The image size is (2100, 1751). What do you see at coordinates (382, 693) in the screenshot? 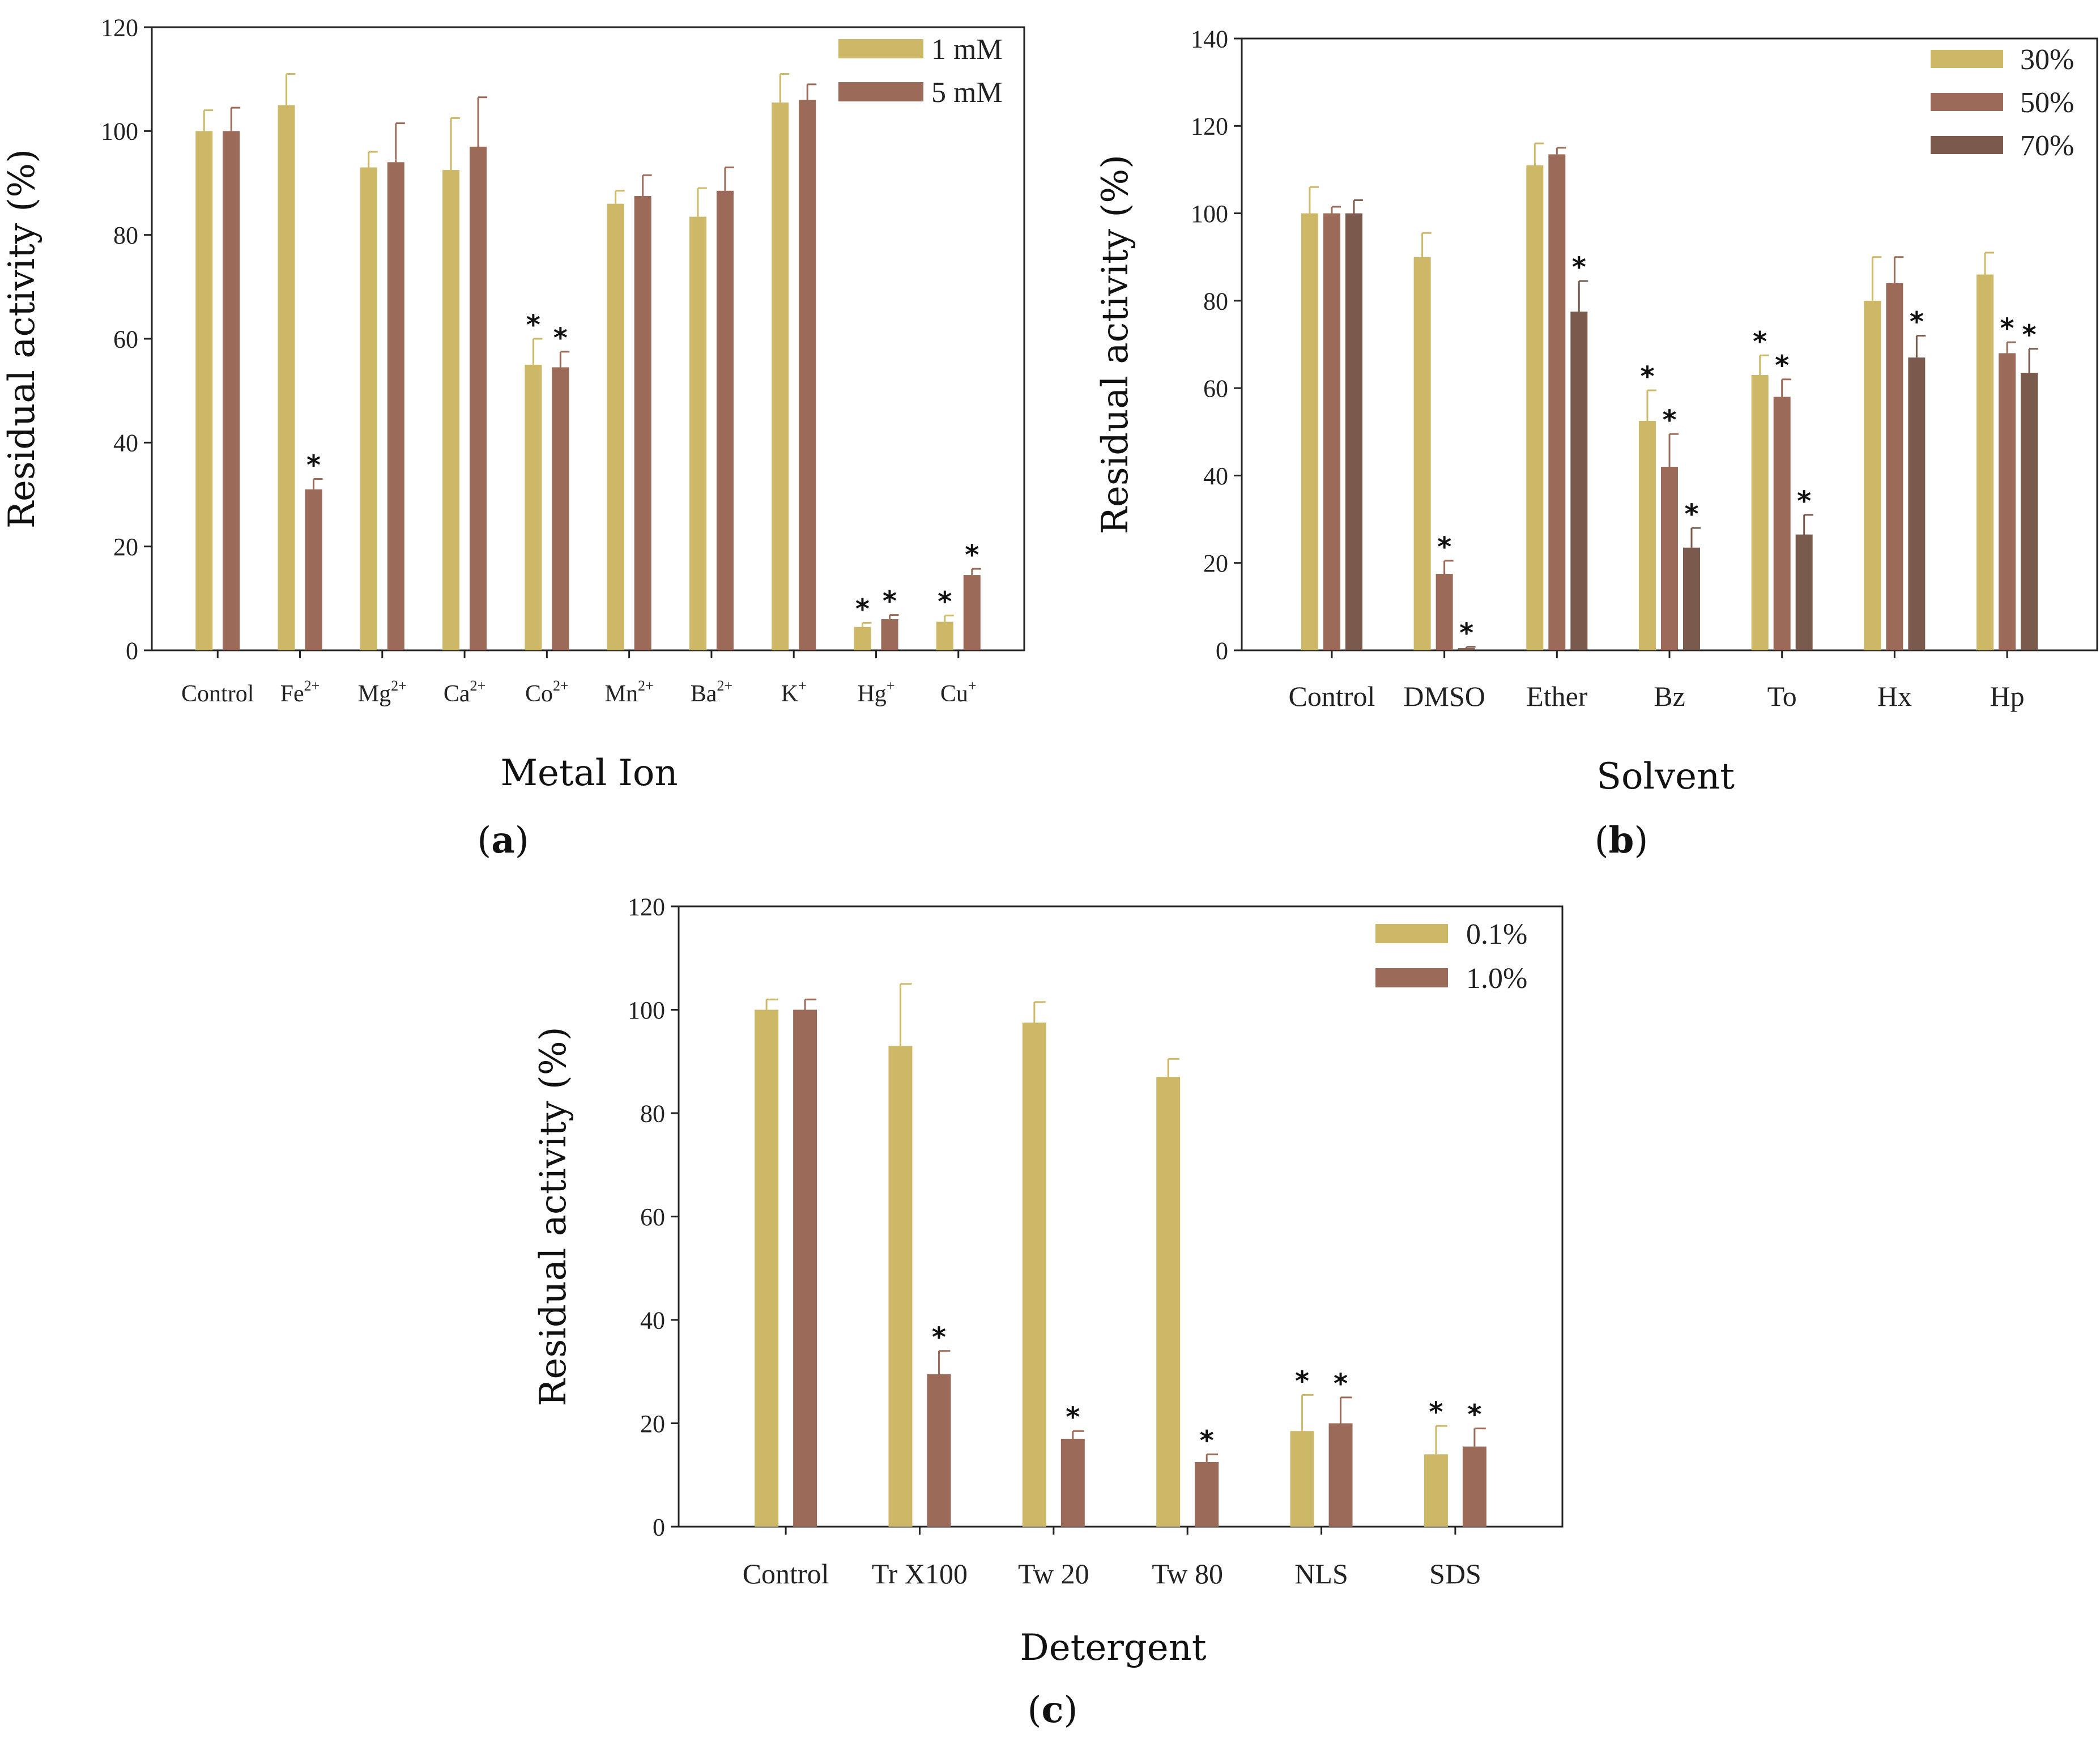
I see `x-tick-label: Mg2+` at bounding box center [382, 693].